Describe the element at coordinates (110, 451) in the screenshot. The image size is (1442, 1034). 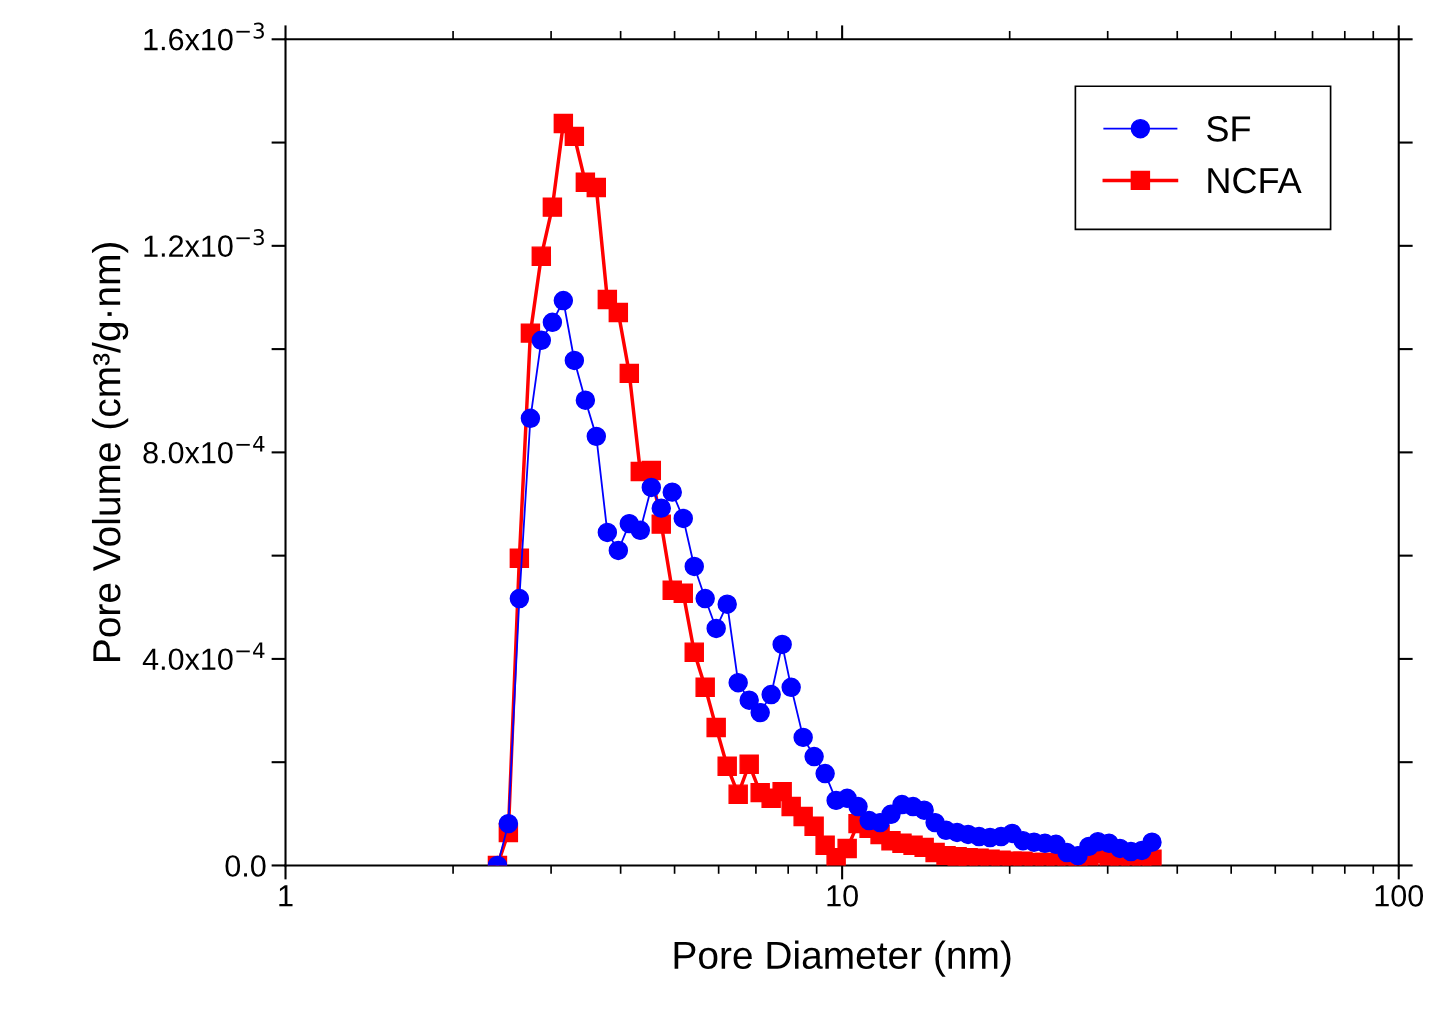
I see `y-axis-title: Pore Volume (cm³/g·nm)` at that location.